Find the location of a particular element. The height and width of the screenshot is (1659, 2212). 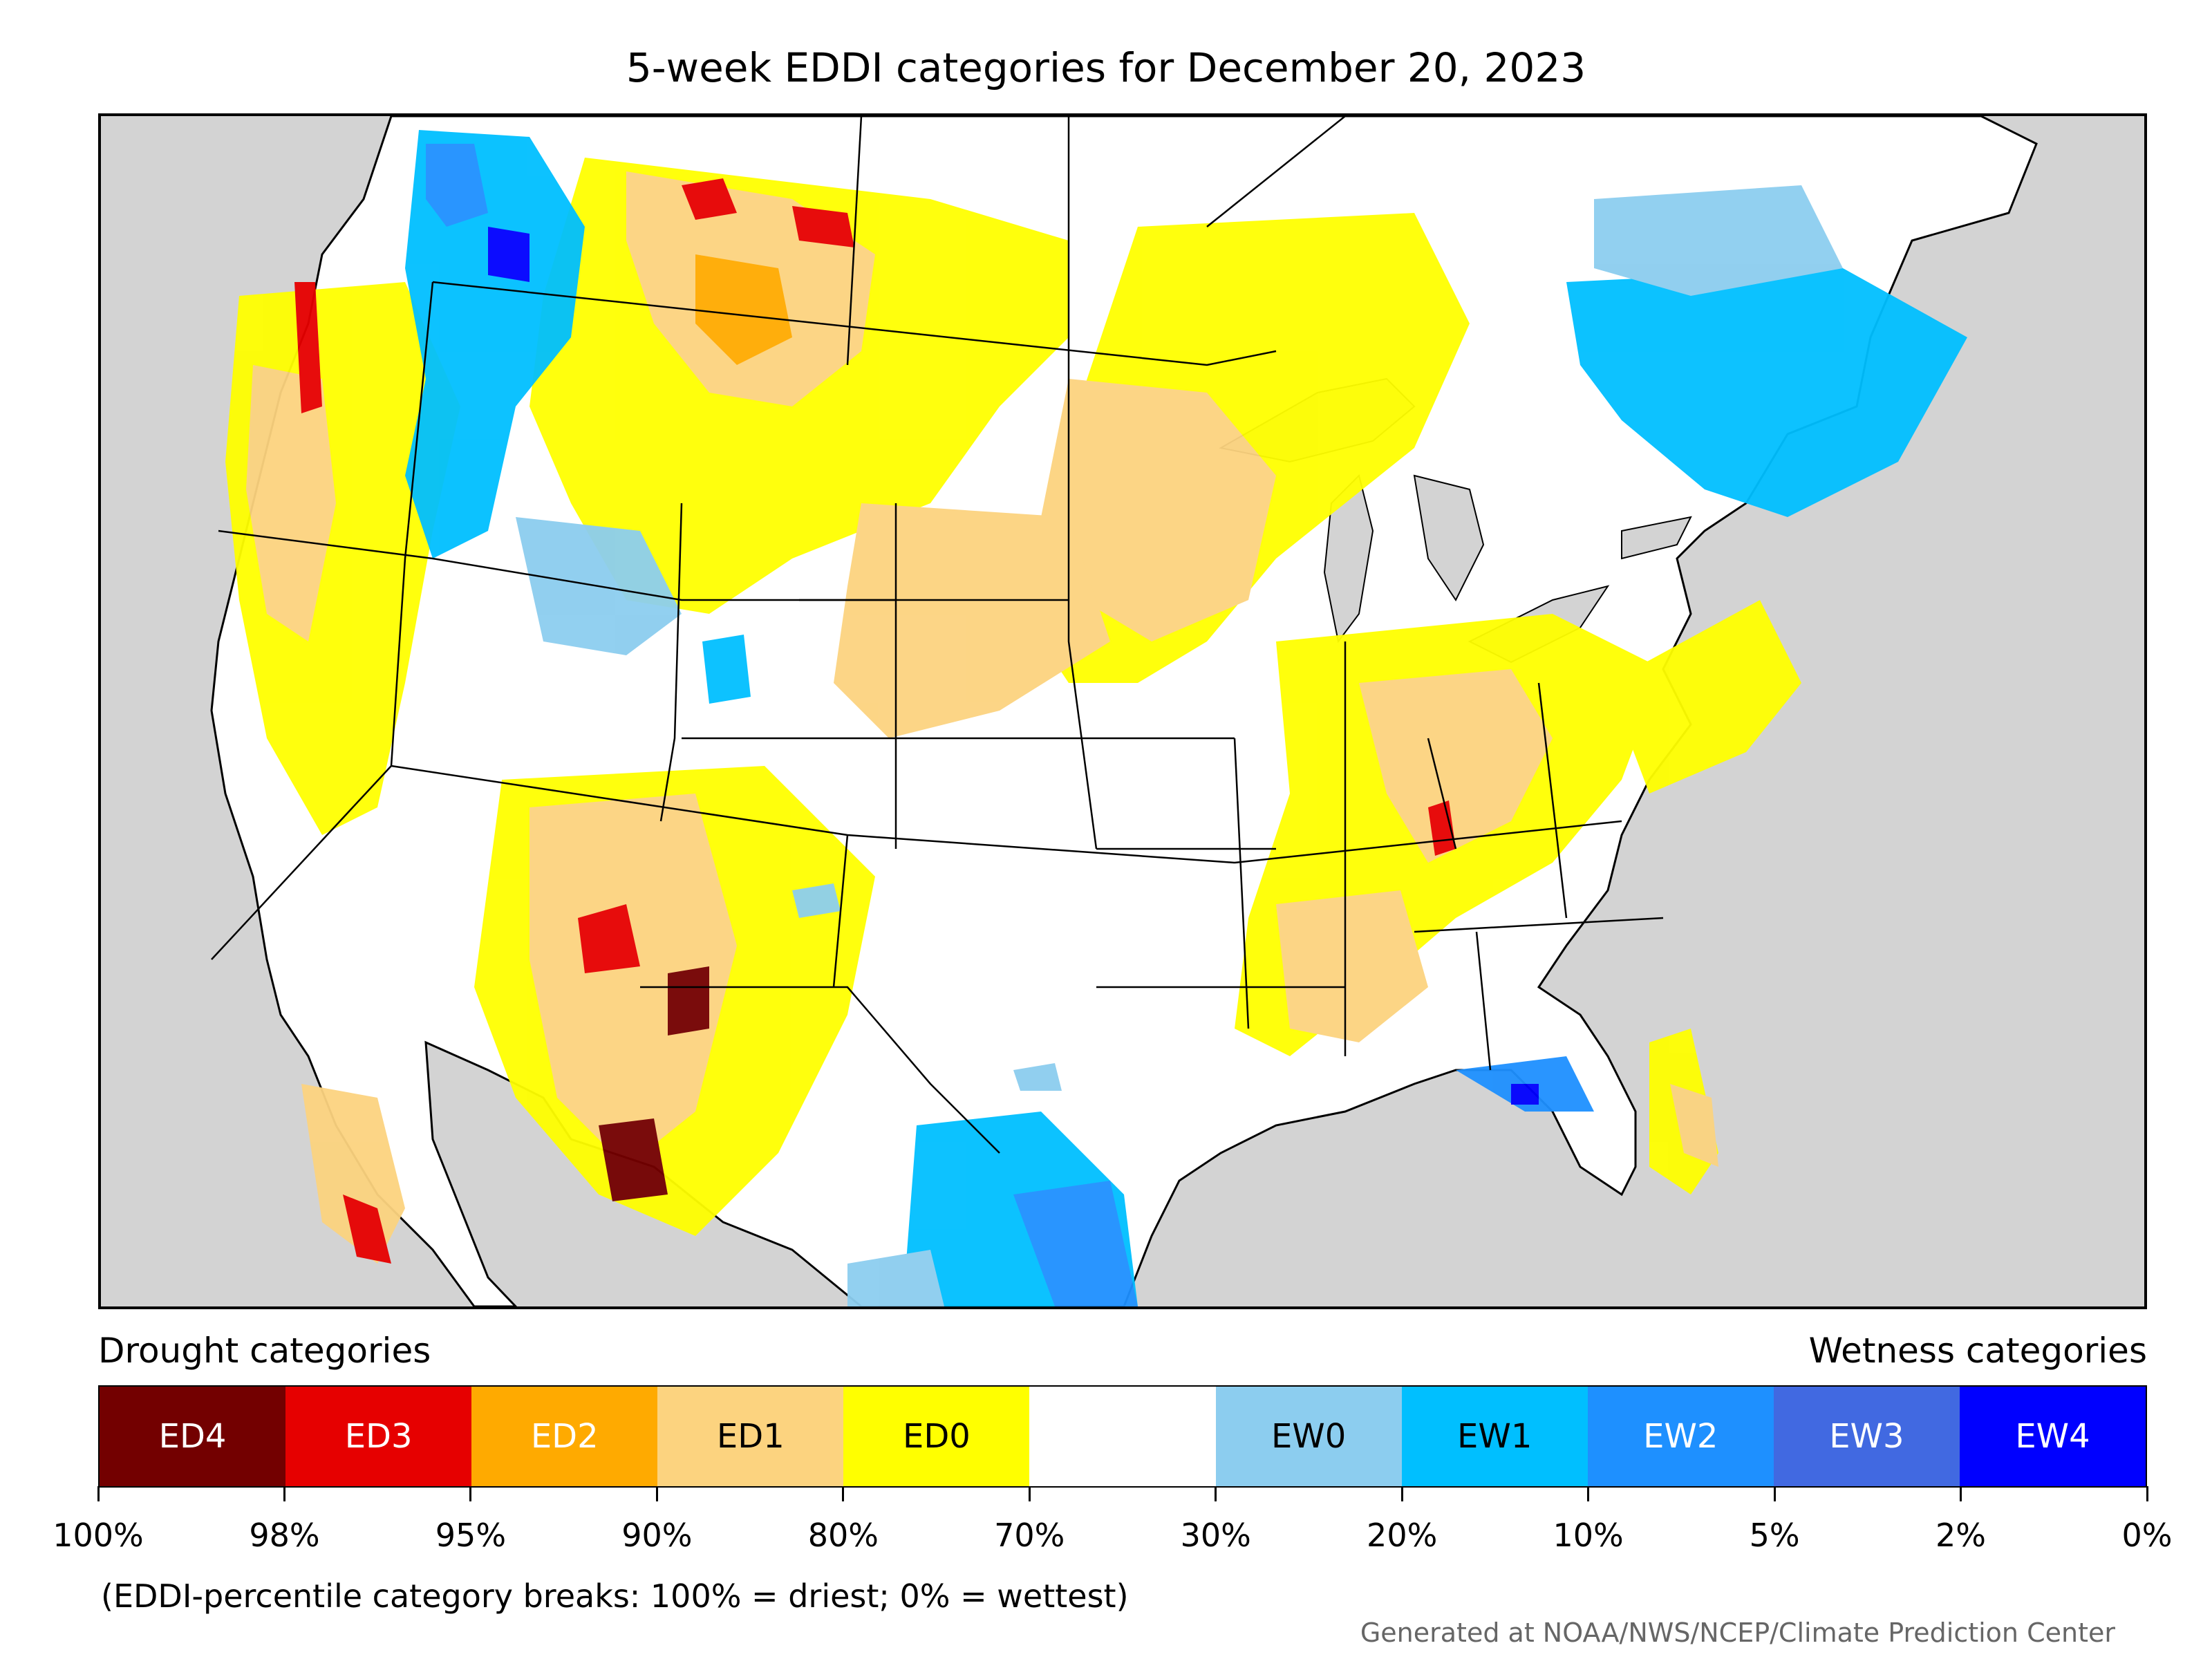

colorbar-tick-label: 0% is located at coordinates (2147, 1535).